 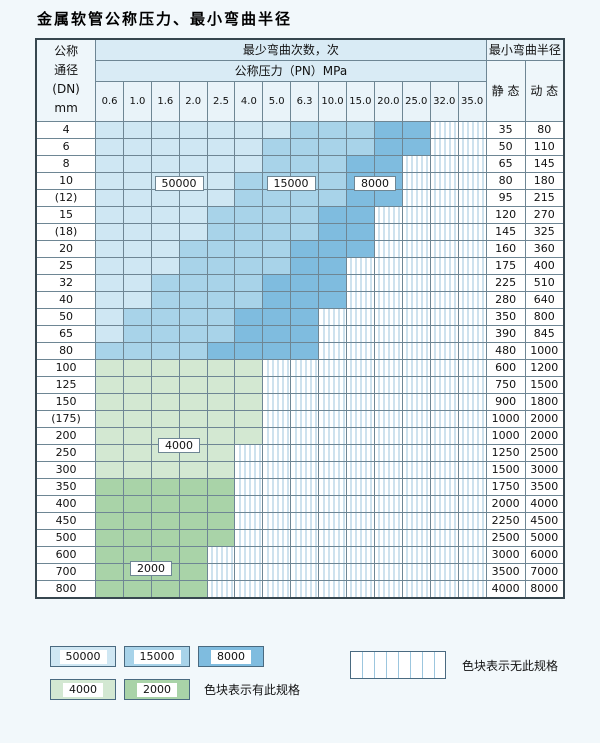 I want to click on table-row: 50 350 800, so click(x=300, y=316).